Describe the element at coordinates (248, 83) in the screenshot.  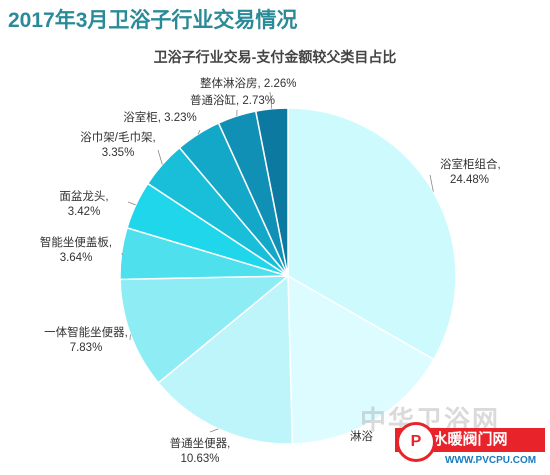
I see `slice-label: 整体淋浴房, 2.26%` at that location.